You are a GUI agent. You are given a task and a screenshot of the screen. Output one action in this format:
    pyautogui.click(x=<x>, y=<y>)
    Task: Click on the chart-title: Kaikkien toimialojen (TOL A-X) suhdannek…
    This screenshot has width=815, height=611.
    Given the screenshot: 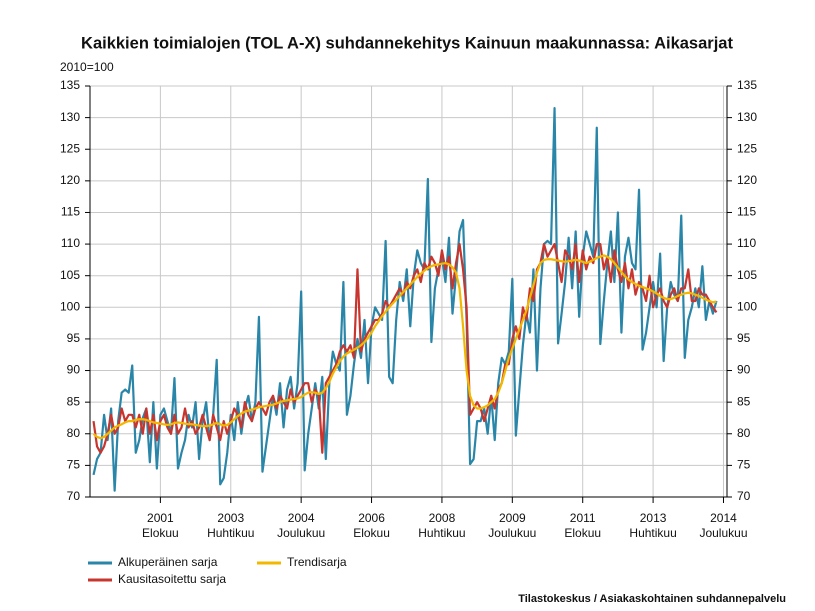 What is the action you would take?
    pyautogui.click(x=407, y=43)
    